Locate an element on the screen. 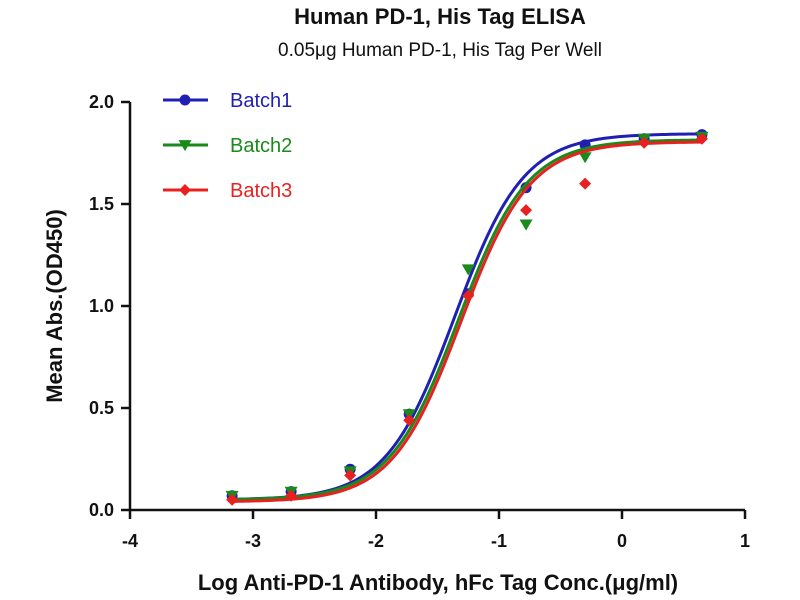  legend: Batch1 Batch2 Batch3 is located at coordinates (227, 146).